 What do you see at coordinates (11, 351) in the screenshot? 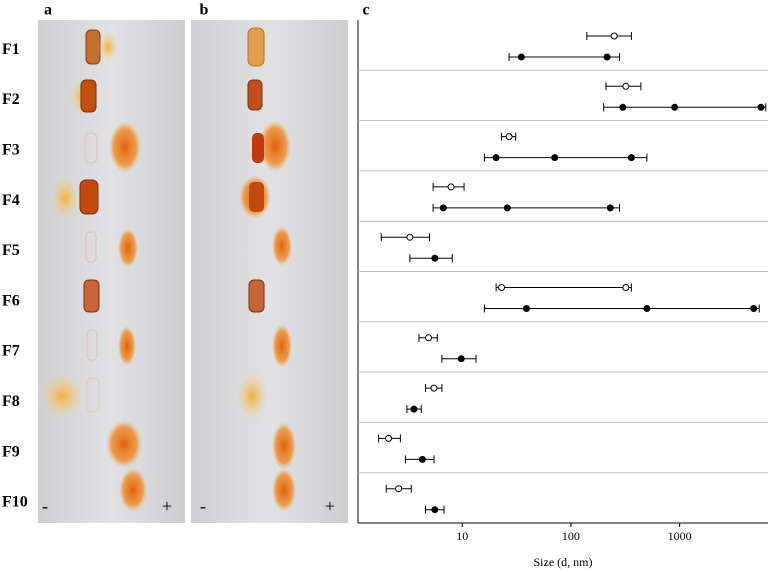
I see `row-label: F7` at bounding box center [11, 351].